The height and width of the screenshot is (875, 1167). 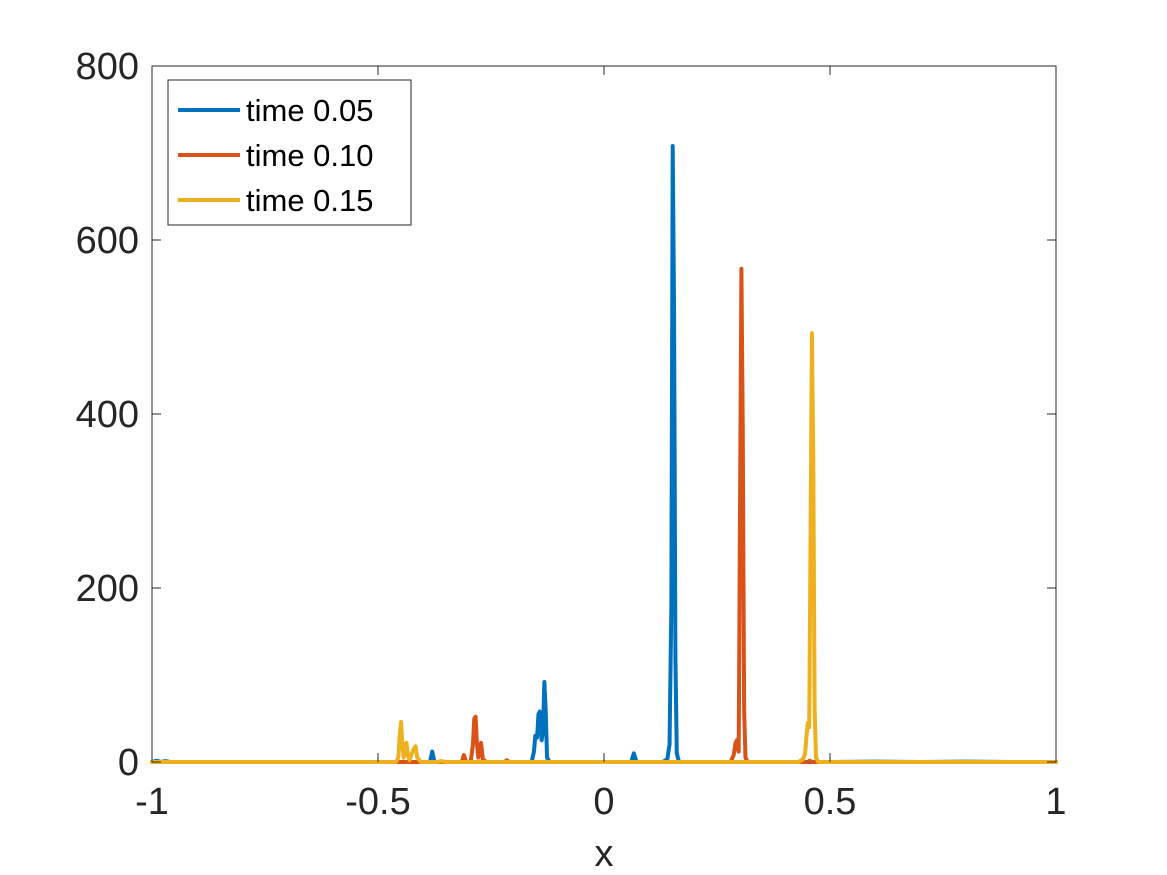 What do you see at coordinates (128, 763) in the screenshot?
I see `y-tick-label: 0` at bounding box center [128, 763].